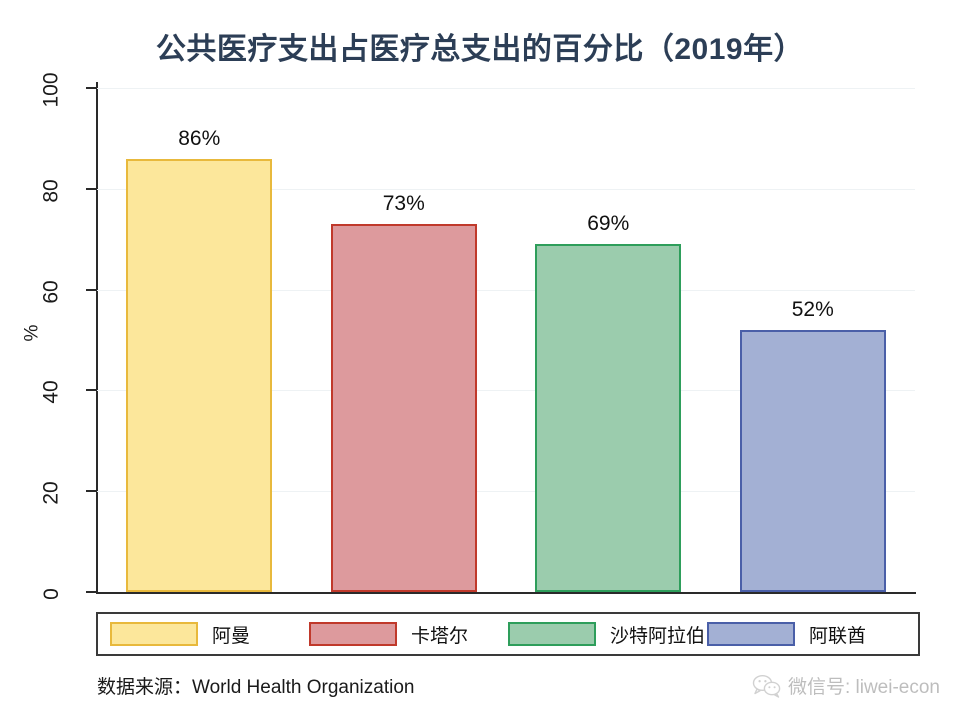  What do you see at coordinates (838, 636) in the screenshot?
I see `legend-label: 阿联酋` at bounding box center [838, 636].